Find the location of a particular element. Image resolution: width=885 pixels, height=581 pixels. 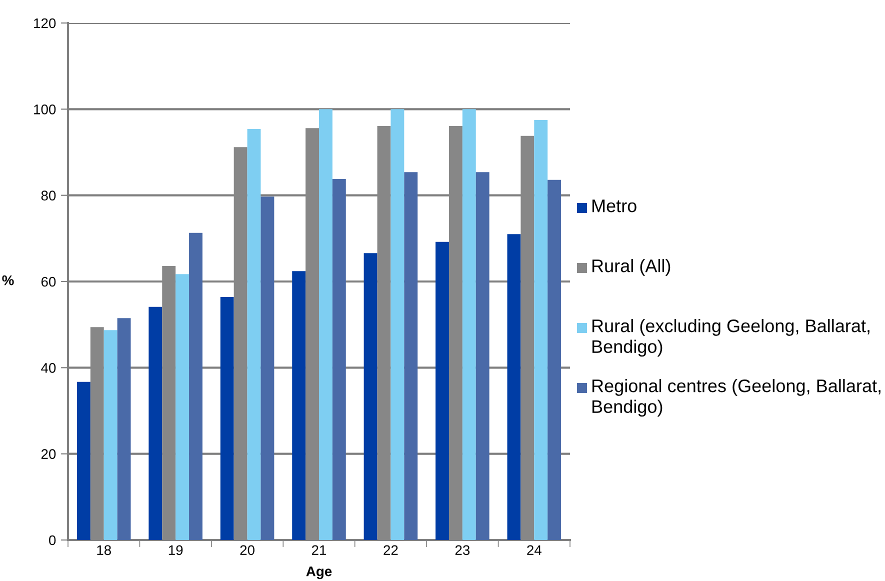

y-tick-label: 60 is located at coordinates (48, 281).